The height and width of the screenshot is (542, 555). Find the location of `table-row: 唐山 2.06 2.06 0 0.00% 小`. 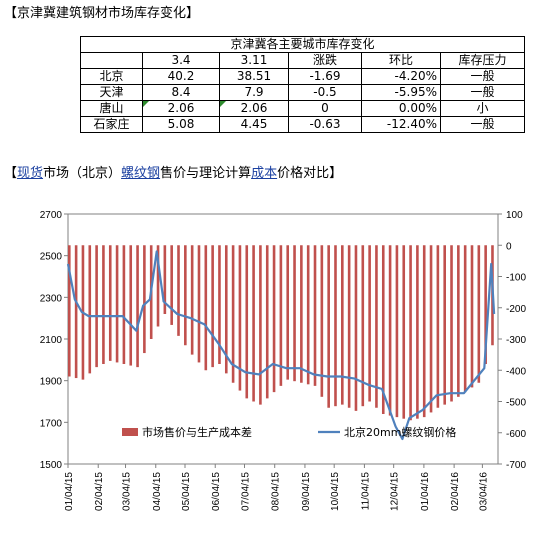

table-row: 唐山 2.06 2.06 0 0.00% 小 is located at coordinates (303, 108).